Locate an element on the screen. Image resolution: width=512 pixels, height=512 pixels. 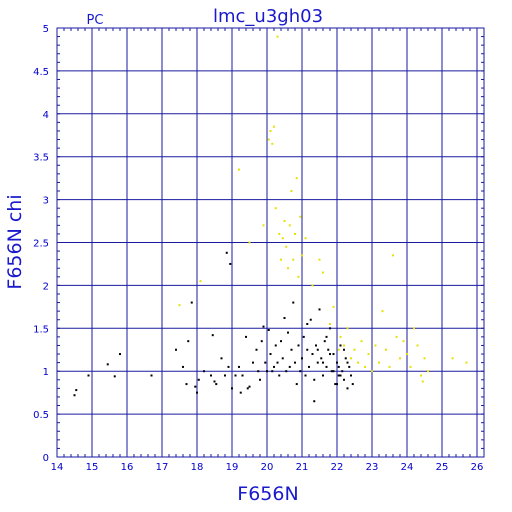
x-tick-label: 18 is located at coordinates (197, 467).